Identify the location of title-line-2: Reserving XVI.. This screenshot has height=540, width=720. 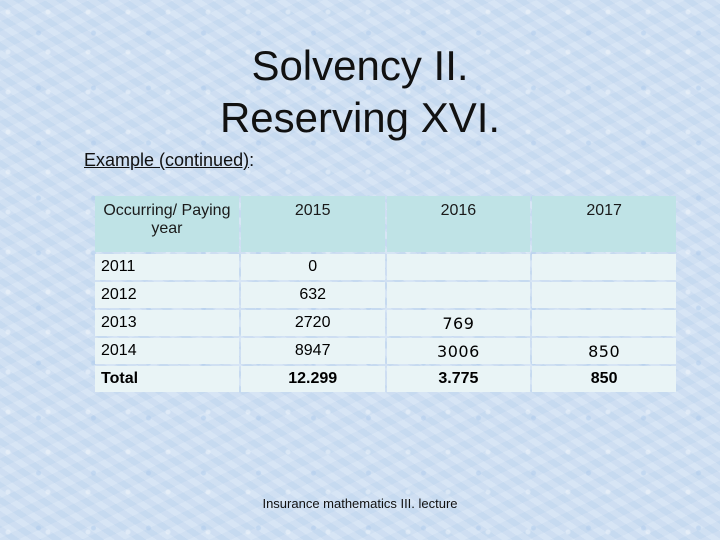
(360, 117).